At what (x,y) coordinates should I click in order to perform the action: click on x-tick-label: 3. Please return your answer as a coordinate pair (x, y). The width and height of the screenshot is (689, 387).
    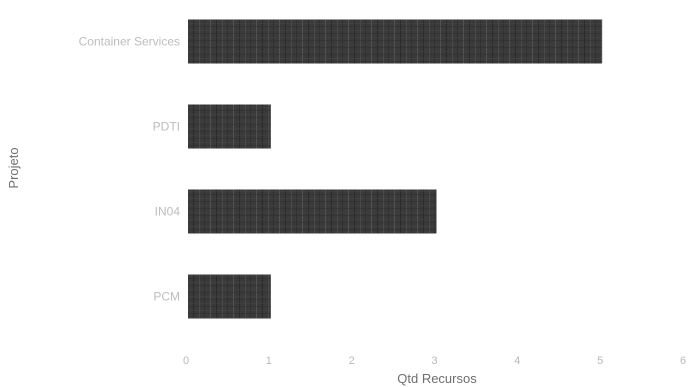
    Looking at the image, I should click on (434, 361).